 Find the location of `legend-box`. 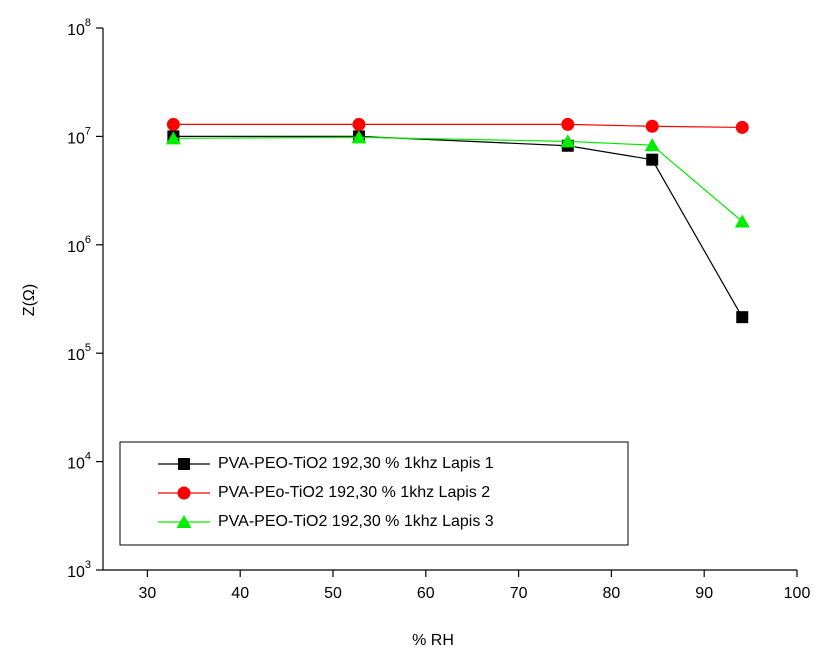

legend-box is located at coordinates (374, 493).